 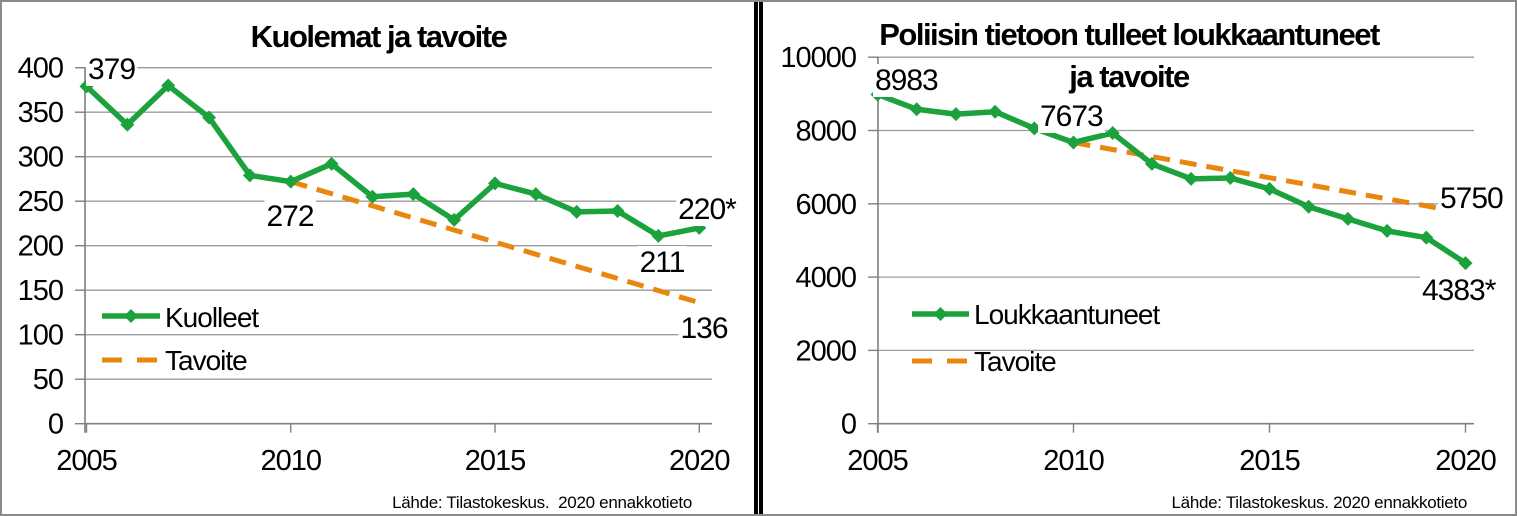 I want to click on injuries-data-label-target_end: 5750, so click(x=1471, y=198).